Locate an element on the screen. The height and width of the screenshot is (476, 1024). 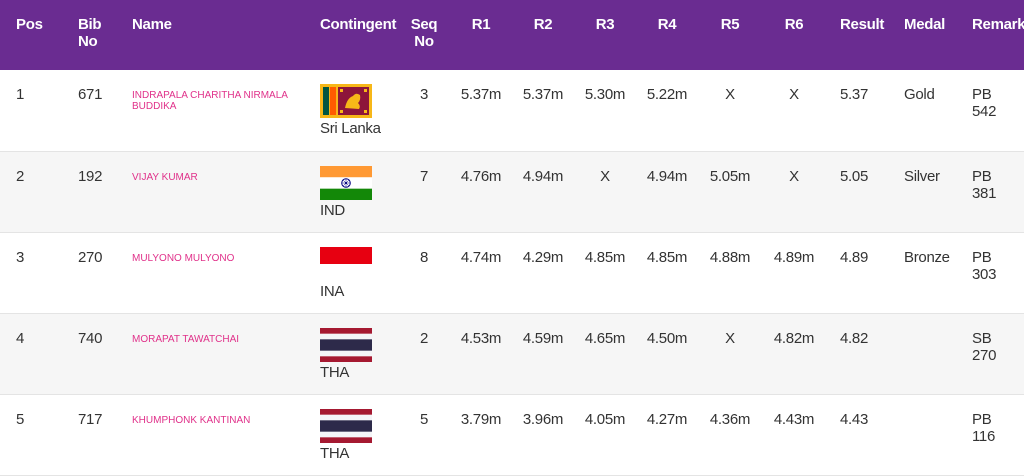
header-name: Name is located at coordinates (220, 35).